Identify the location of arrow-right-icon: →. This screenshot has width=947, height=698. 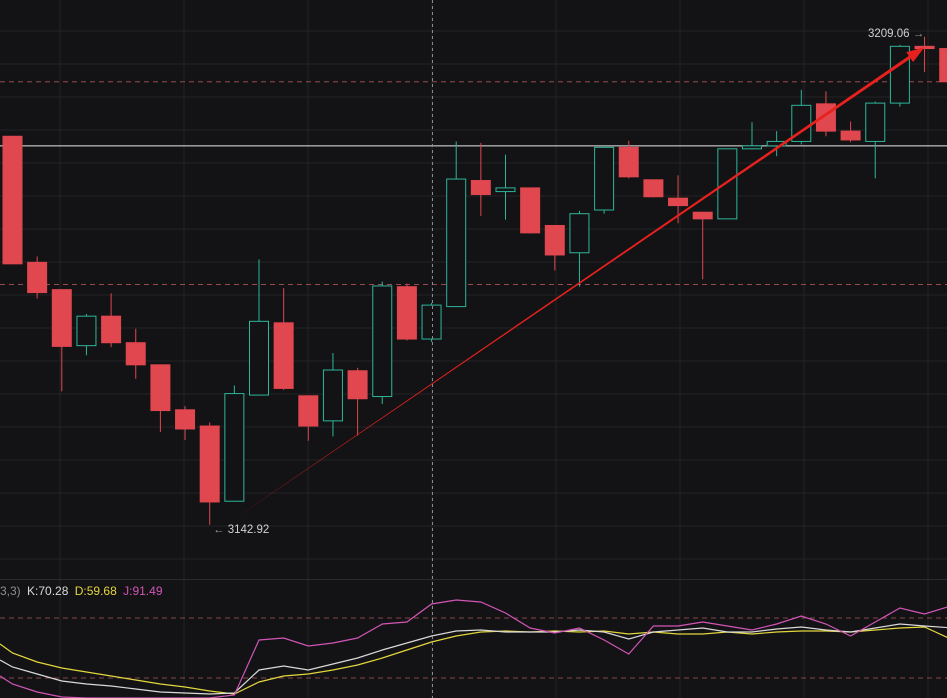
(918, 34).